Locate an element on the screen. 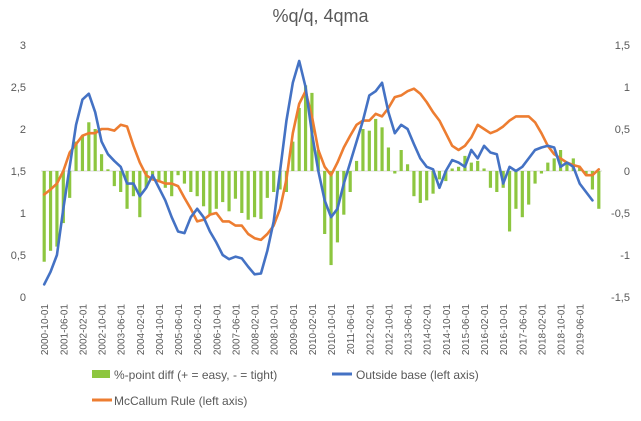 The width and height of the screenshot is (641, 421). right-axis-tick-label: -0,5 is located at coordinates (620, 214).